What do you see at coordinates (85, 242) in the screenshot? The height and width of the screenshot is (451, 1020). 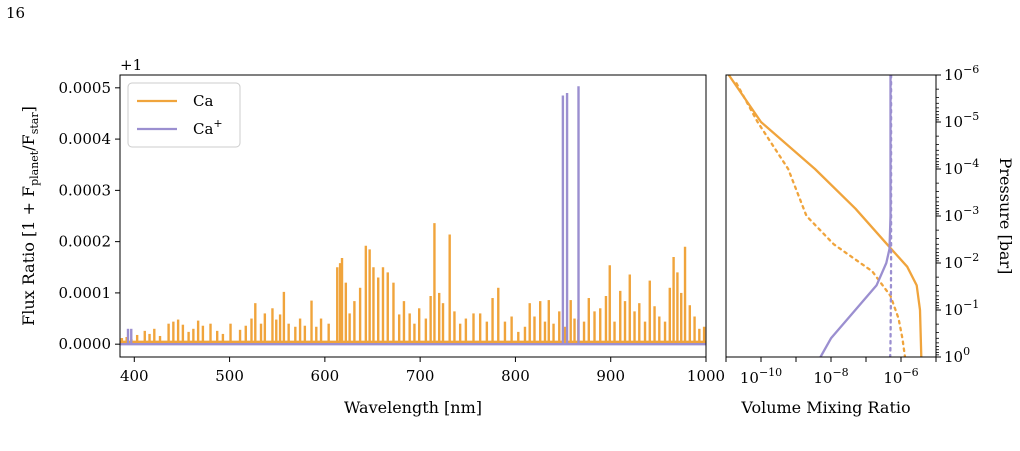 I see `y-tick-label: 0.0002` at bounding box center [85, 242].